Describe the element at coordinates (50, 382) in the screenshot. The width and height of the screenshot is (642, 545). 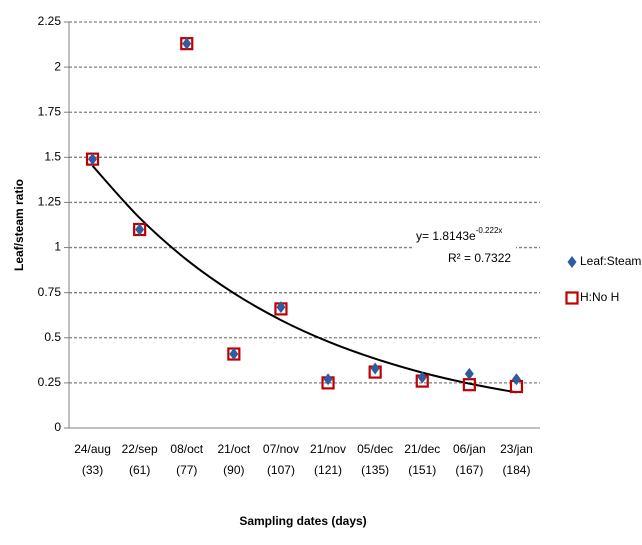
I see `y-tick-label: 0.25` at that location.